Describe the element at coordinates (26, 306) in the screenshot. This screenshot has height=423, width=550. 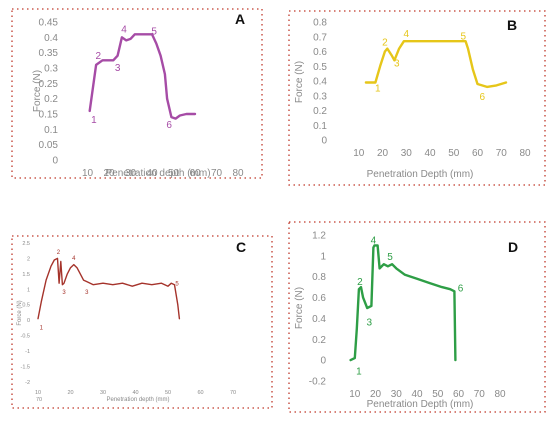
I see `panel-c-ytick-label: 0.5` at that location.